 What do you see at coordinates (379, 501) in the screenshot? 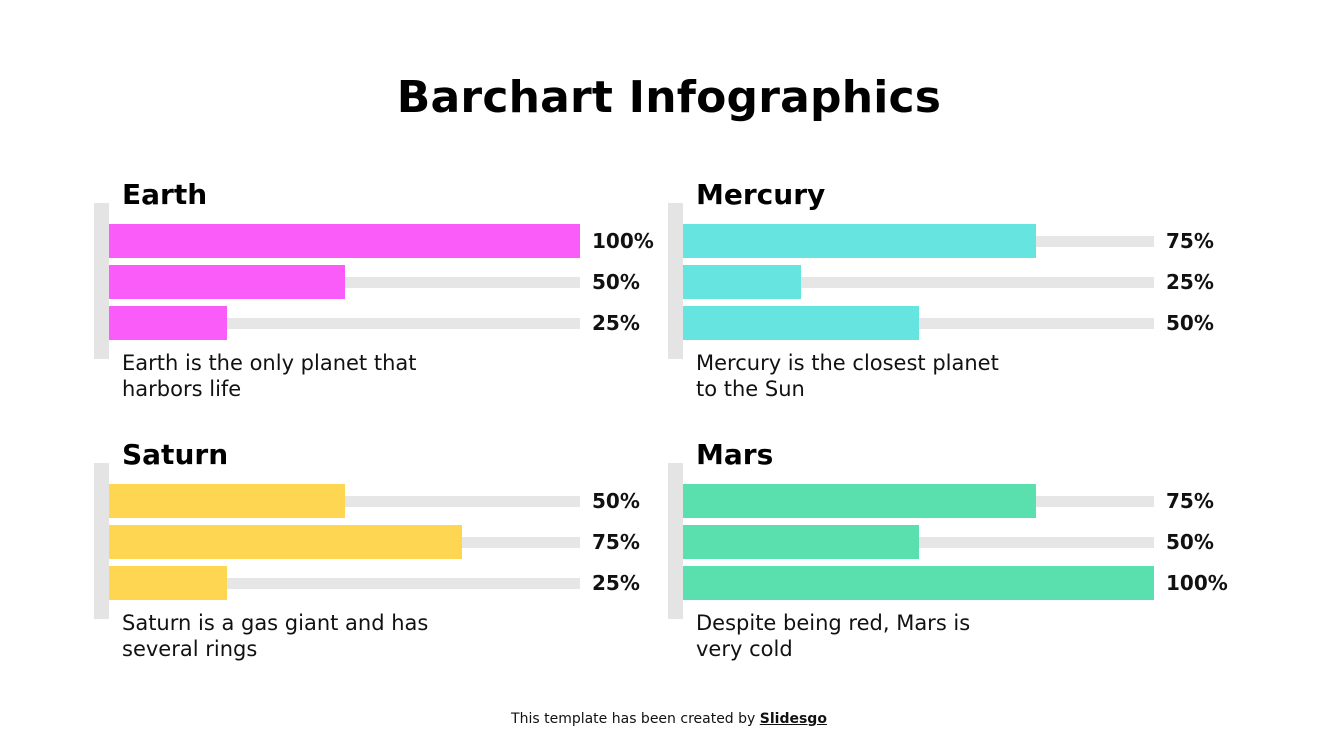
I see `saturn-bar-row: 50%` at bounding box center [379, 501].